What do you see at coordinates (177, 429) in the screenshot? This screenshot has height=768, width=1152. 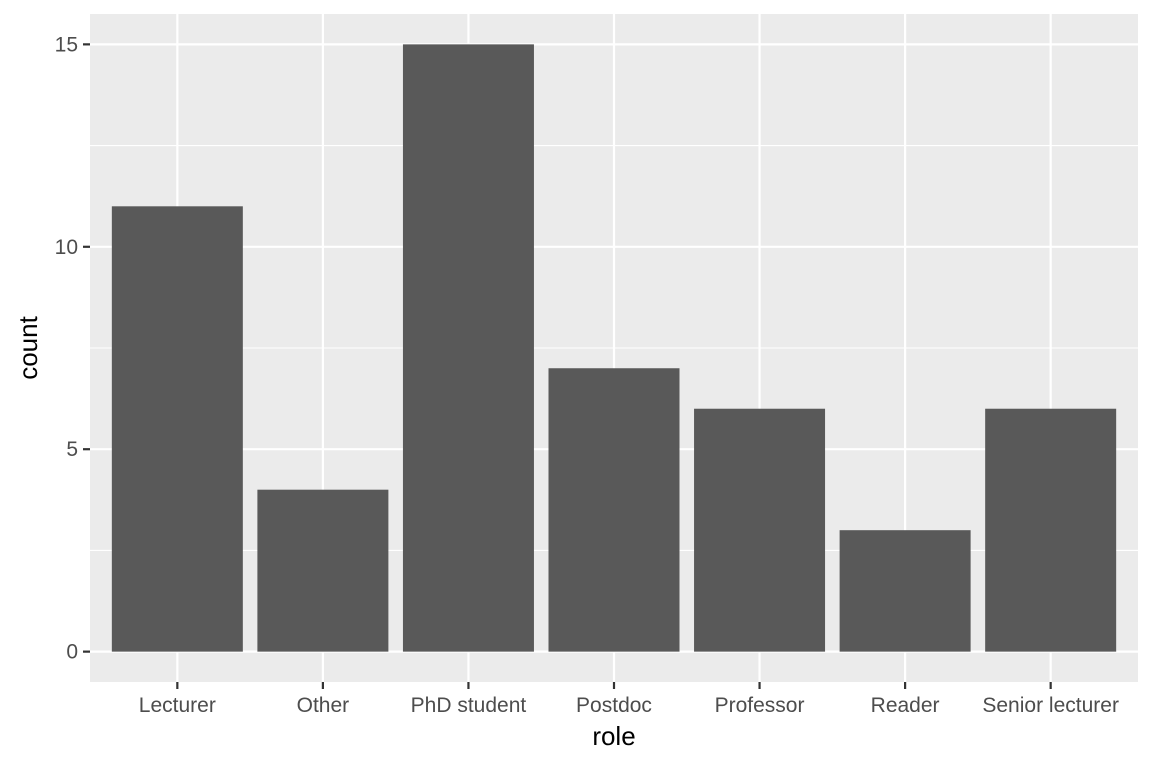 I see `bar-lecturer` at bounding box center [177, 429].